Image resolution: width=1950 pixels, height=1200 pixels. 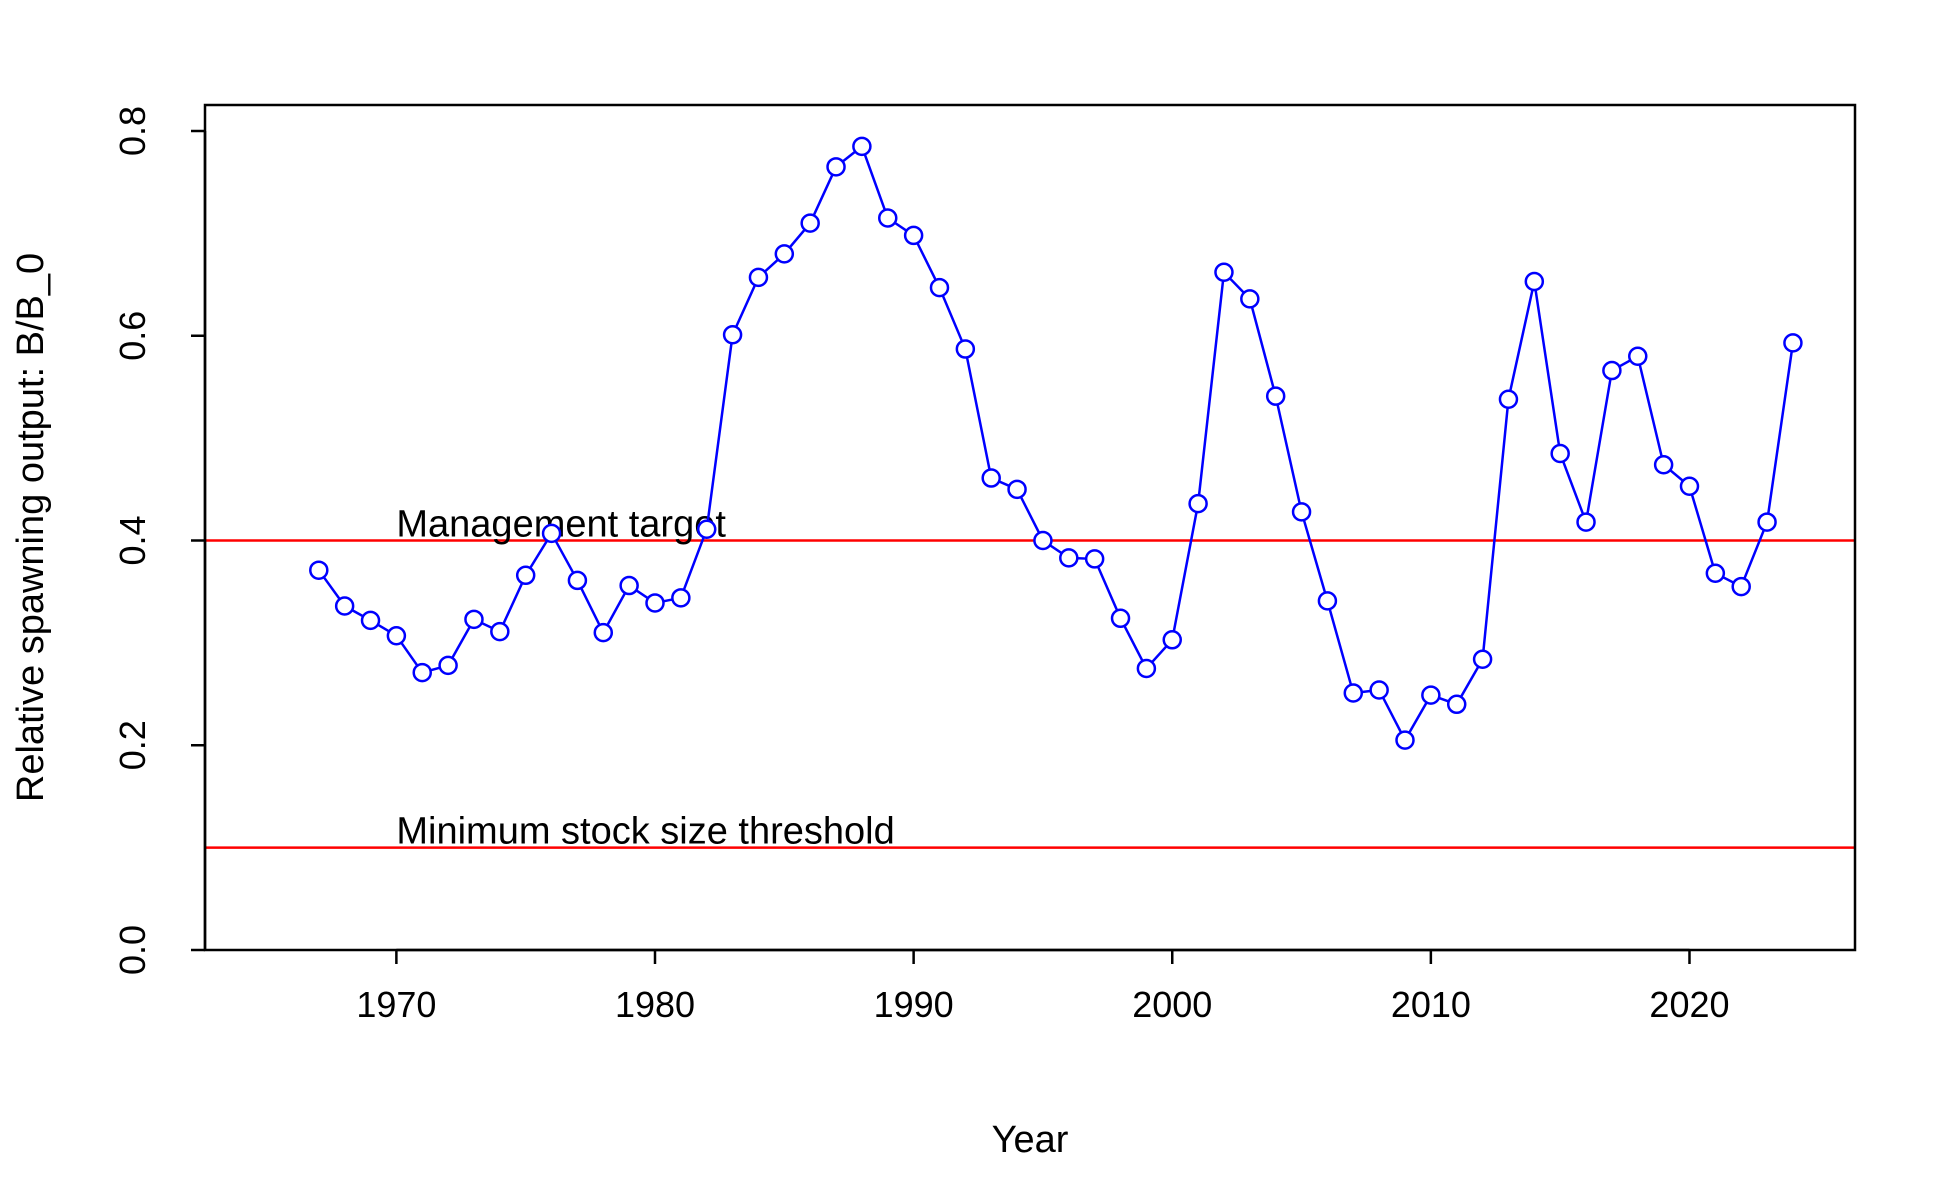 I want to click on x-tick-label: 1980, so click(x=655, y=1004).